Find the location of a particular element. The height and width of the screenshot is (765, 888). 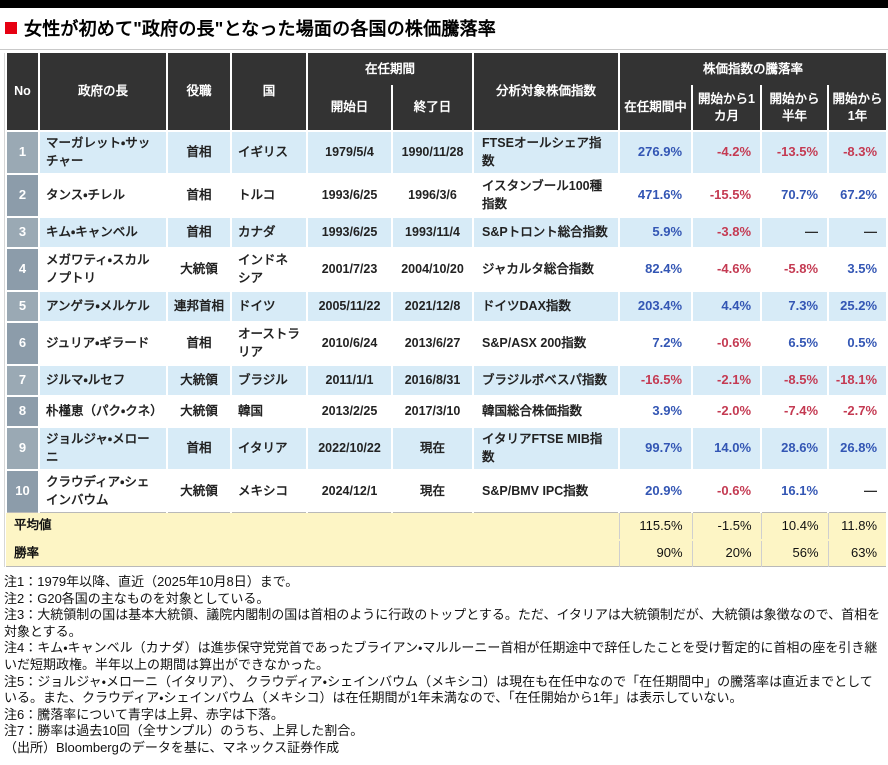

footnote-6: 注6：騰落率について青字は上昇、赤字は下落。 is located at coordinates (144, 714).